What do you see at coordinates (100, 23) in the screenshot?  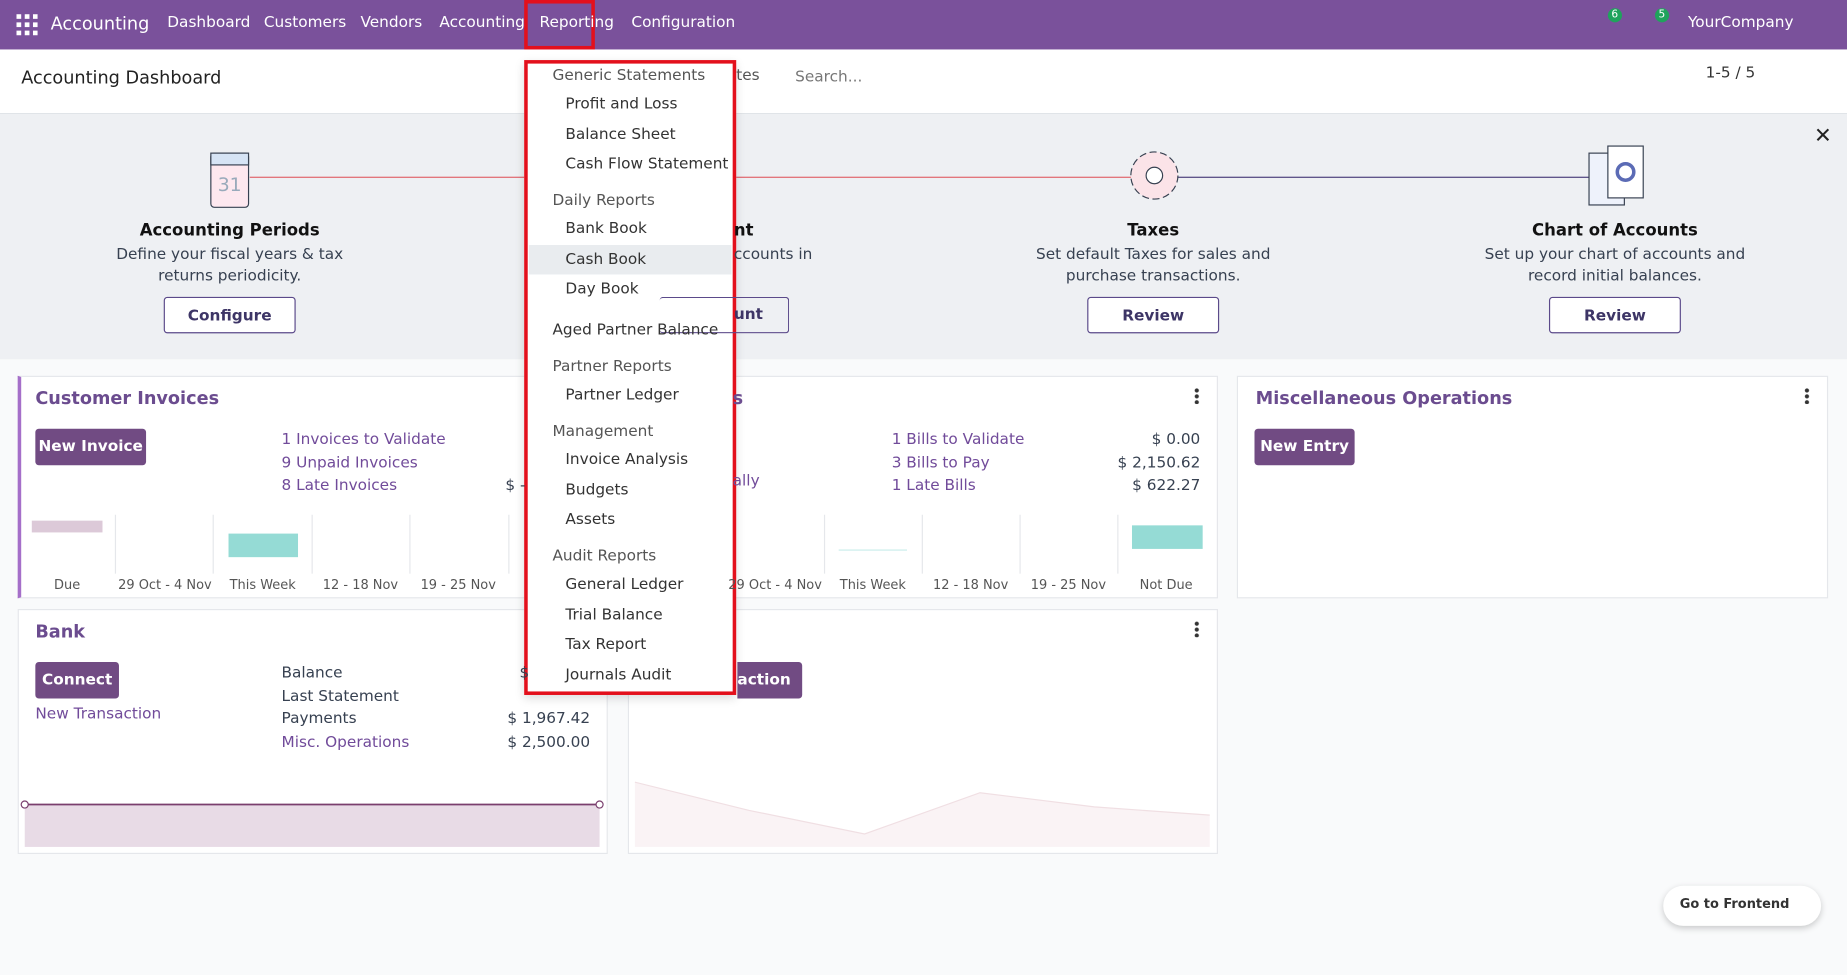 I see `app-name: Accounting` at bounding box center [100, 23].